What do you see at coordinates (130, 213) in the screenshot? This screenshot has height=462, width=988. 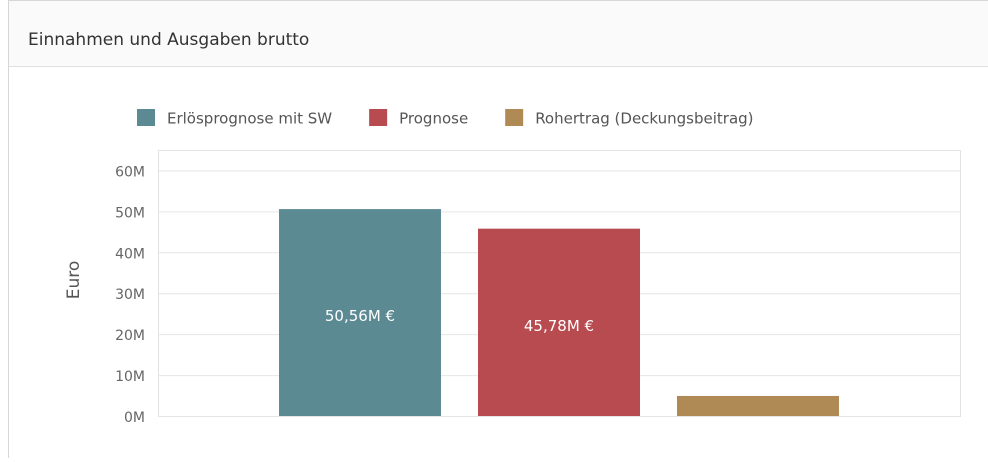 I see `y-tick-label: 50M` at bounding box center [130, 213].